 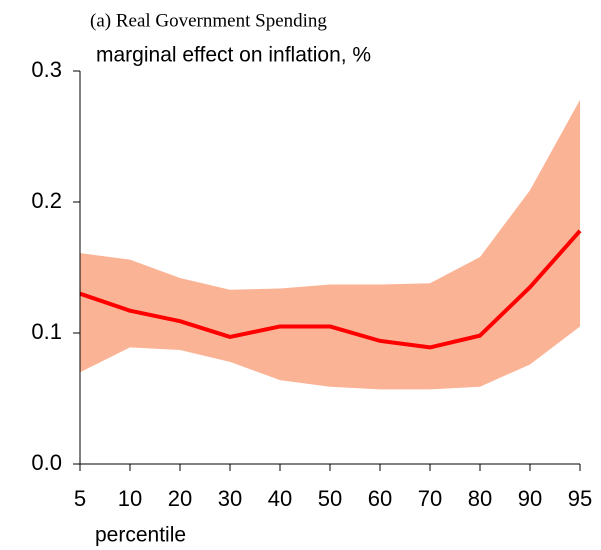 I want to click on x-tick-label: 60, so click(x=380, y=498).